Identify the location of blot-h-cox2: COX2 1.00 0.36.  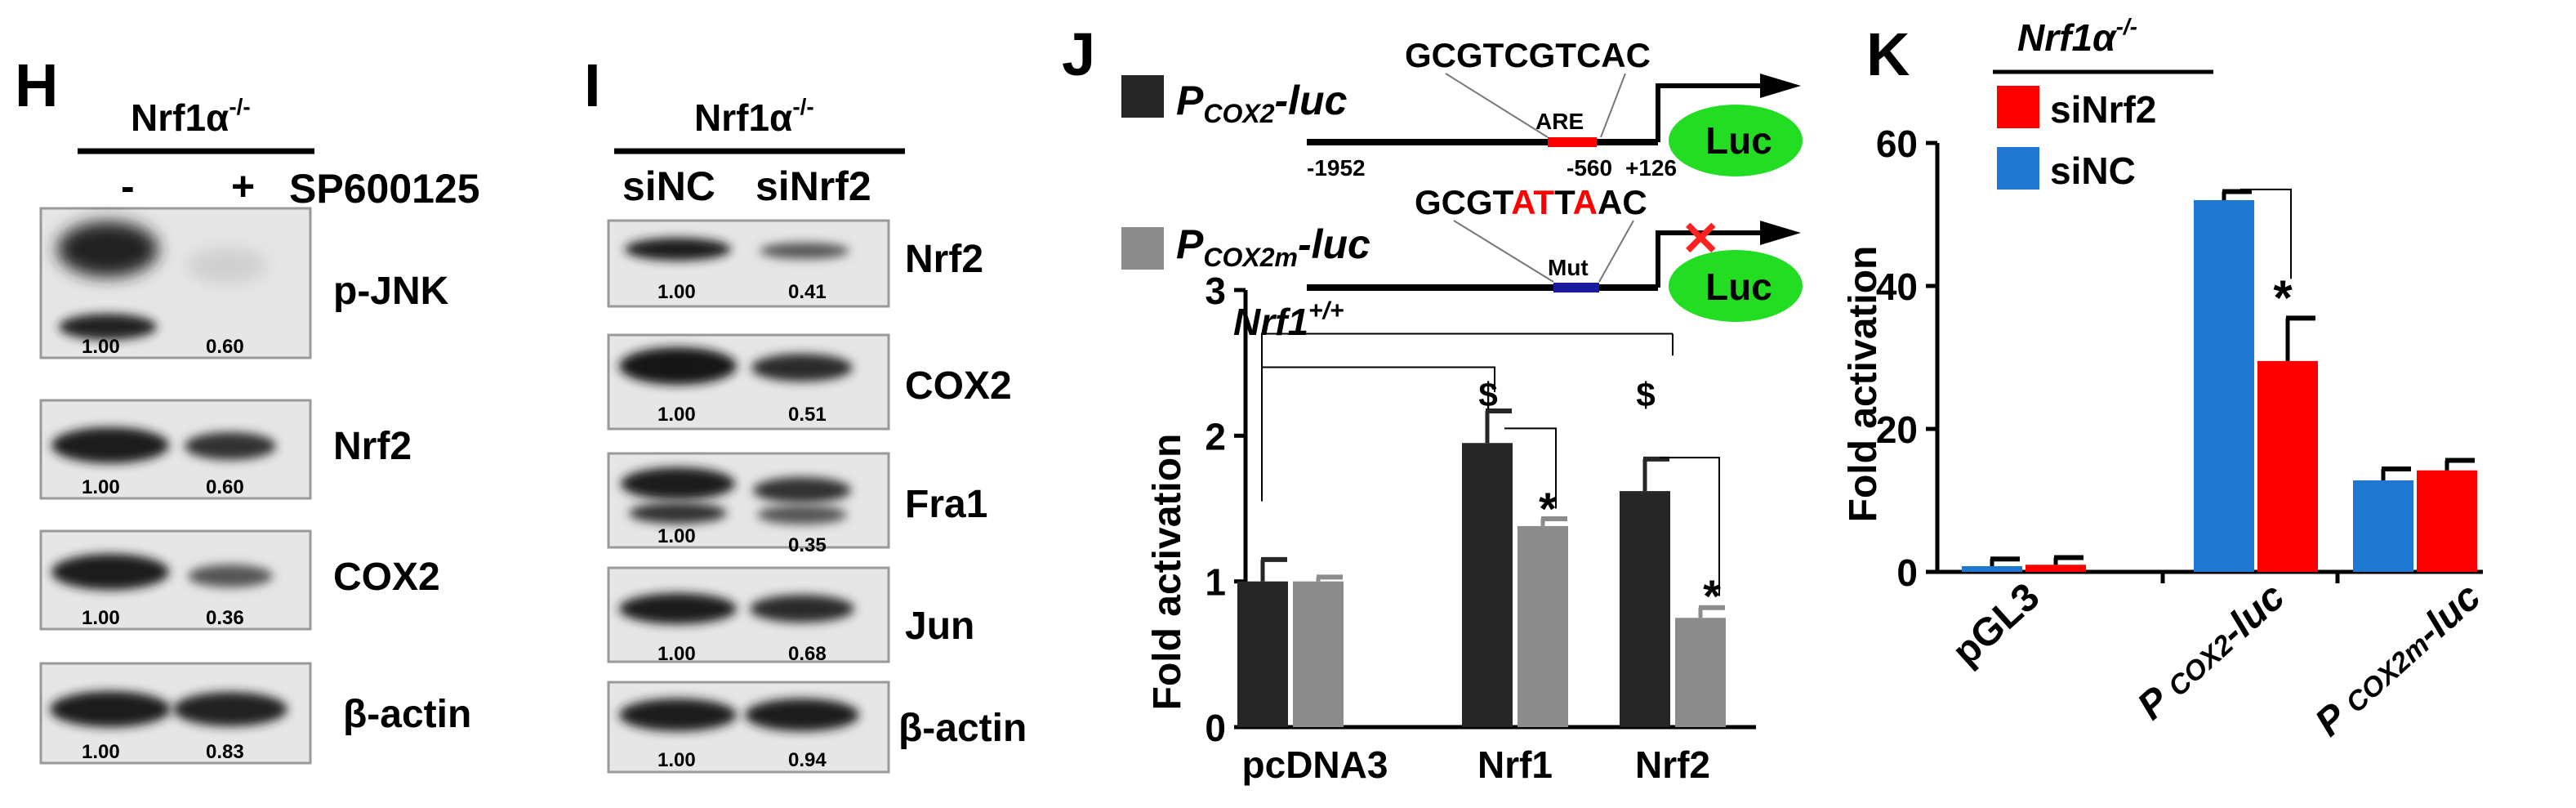
(239, 580).